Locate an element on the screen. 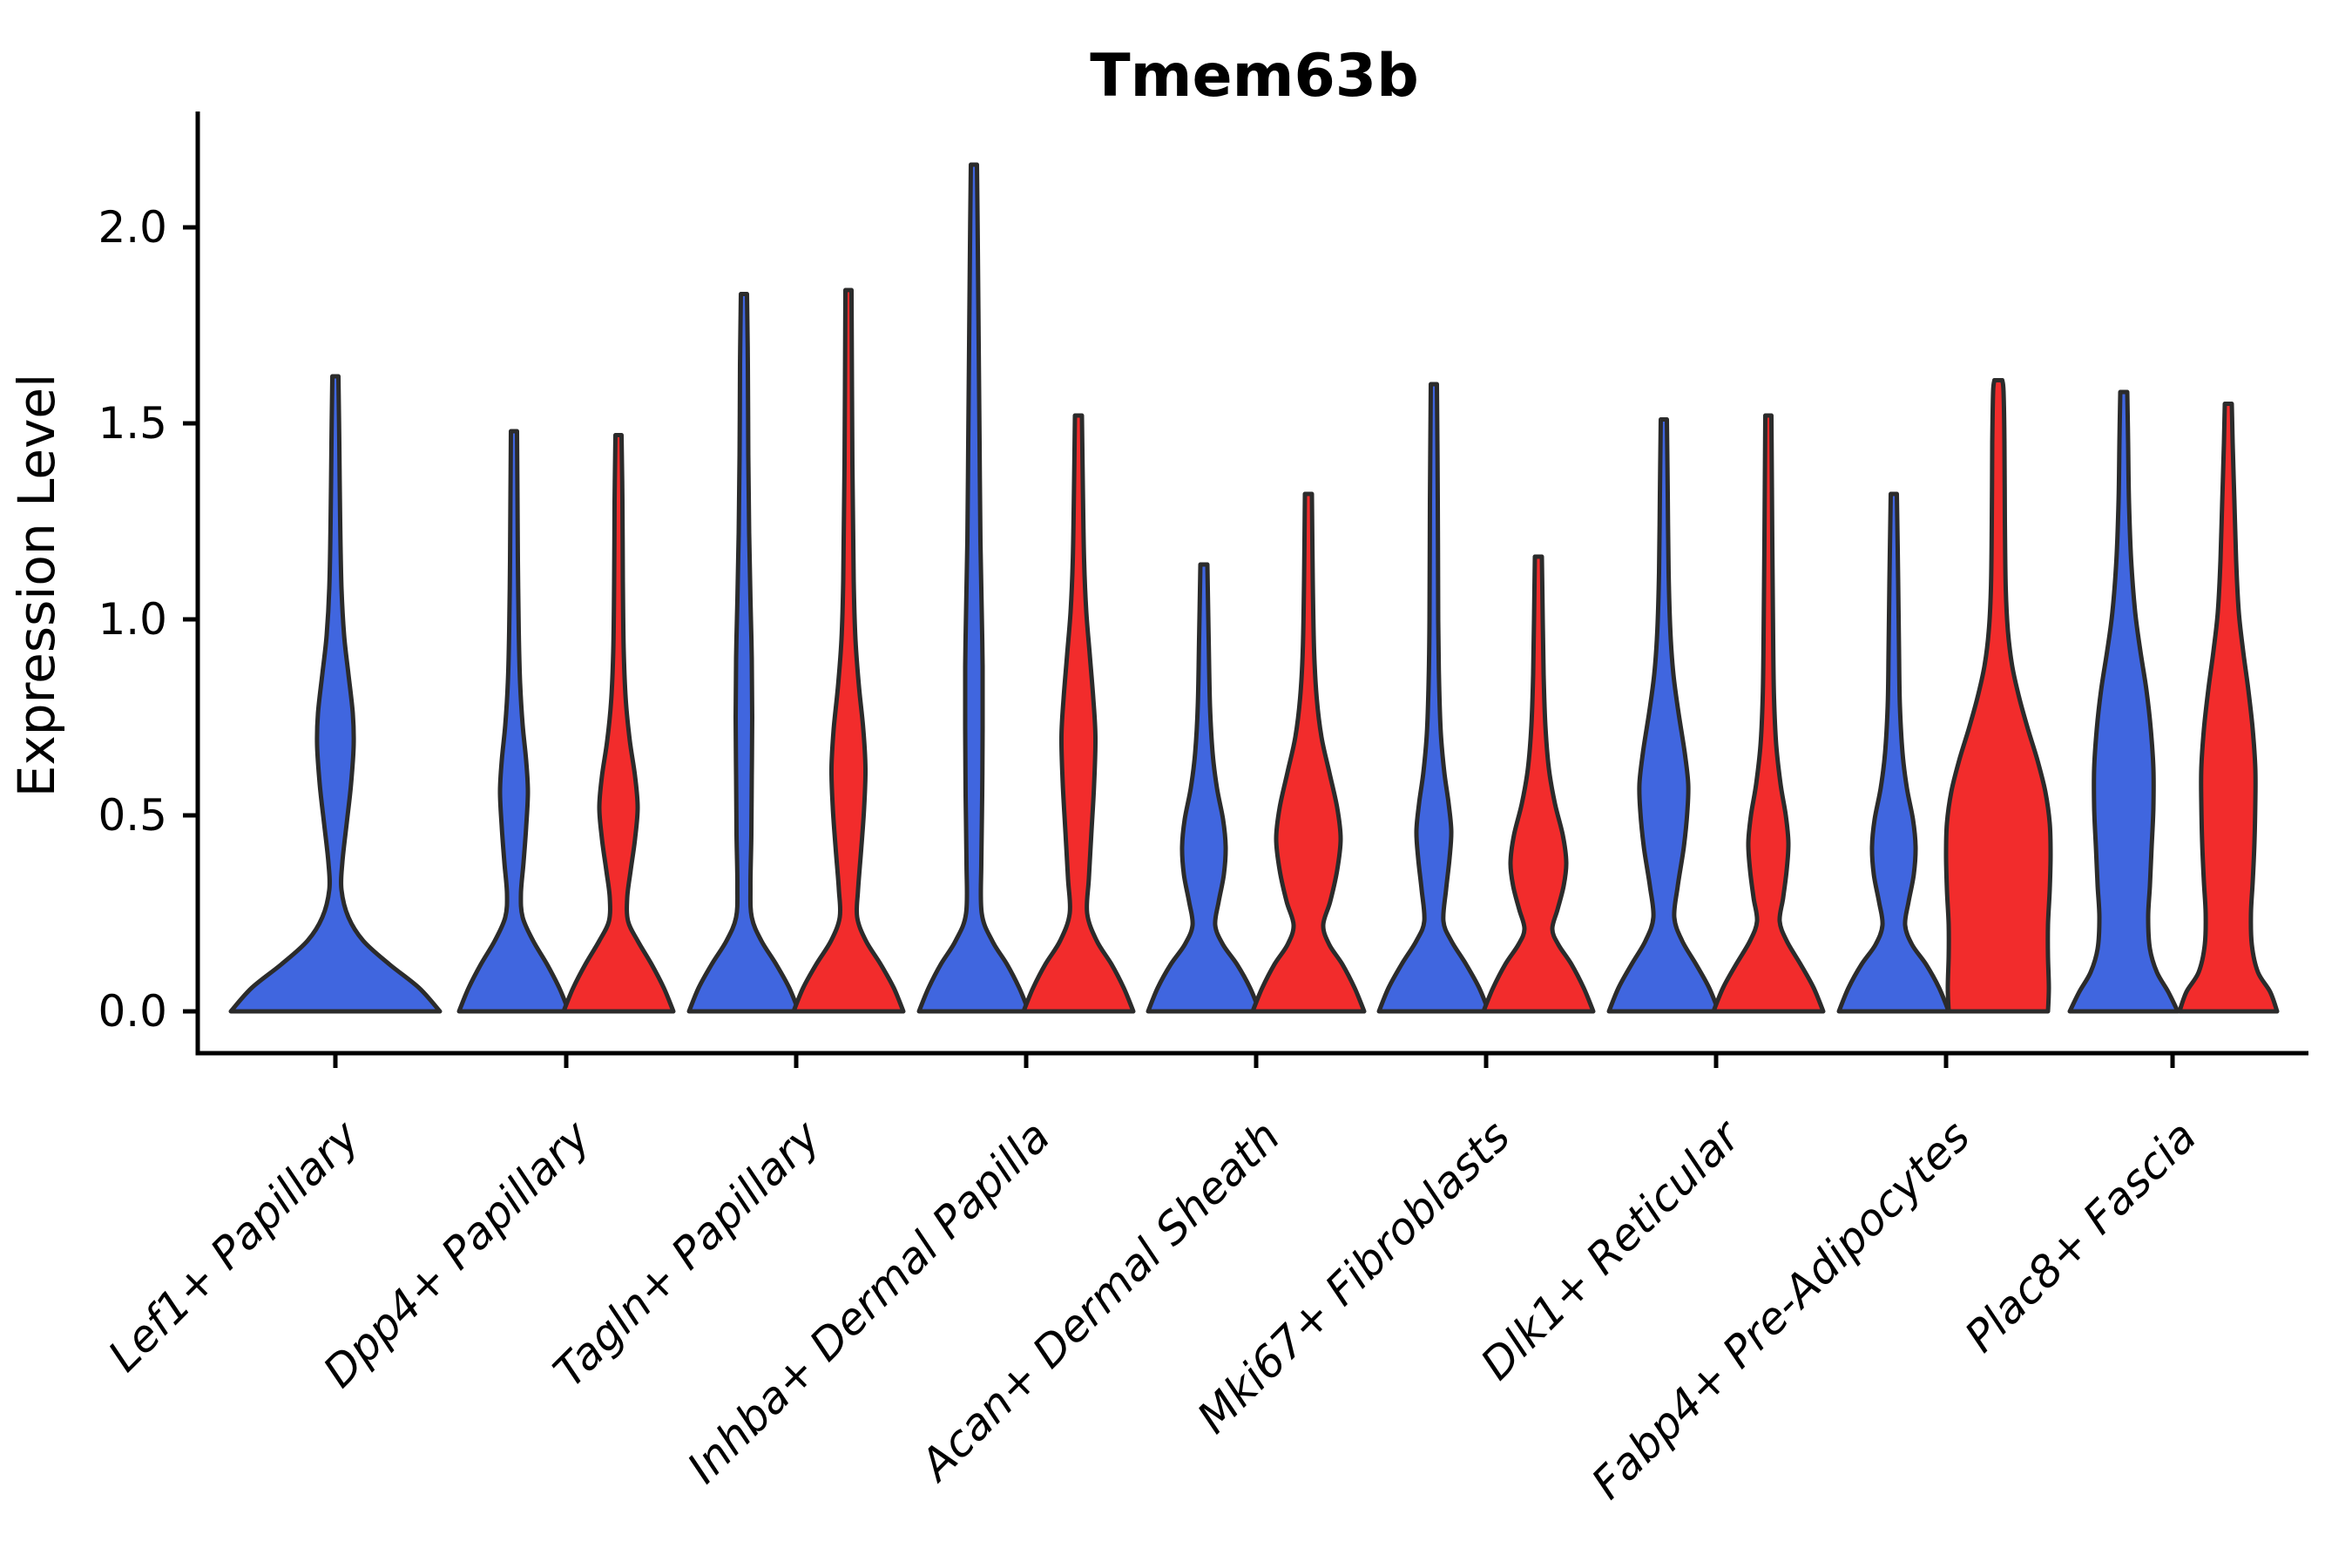 The height and width of the screenshot is (1568, 2352). violin-red-dlk1-reticular is located at coordinates (1768, 713).